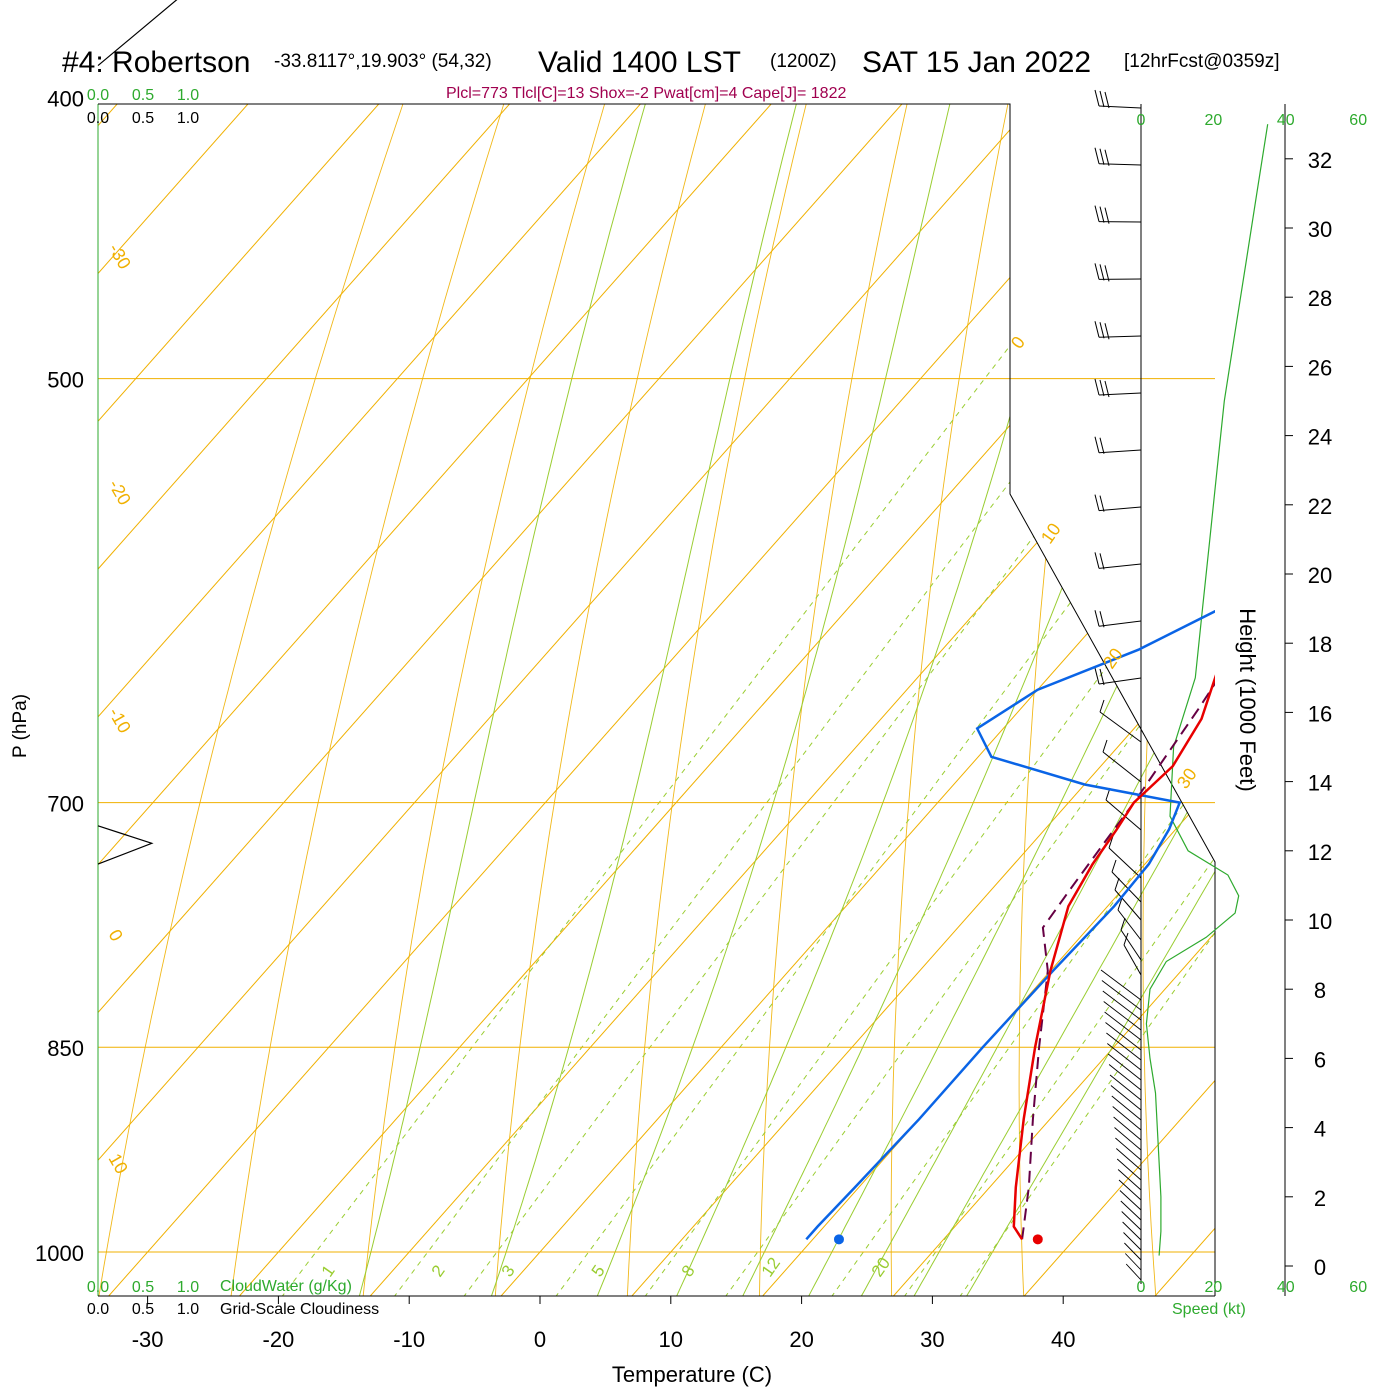 The image size is (1400, 1400). I want to click on isotherm-label: 0, so click(116, 935).